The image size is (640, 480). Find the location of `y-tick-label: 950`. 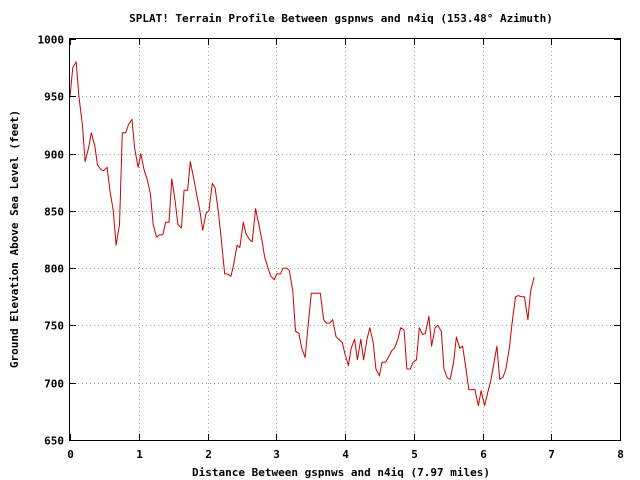

y-tick-label: 950 is located at coordinates (54, 97).